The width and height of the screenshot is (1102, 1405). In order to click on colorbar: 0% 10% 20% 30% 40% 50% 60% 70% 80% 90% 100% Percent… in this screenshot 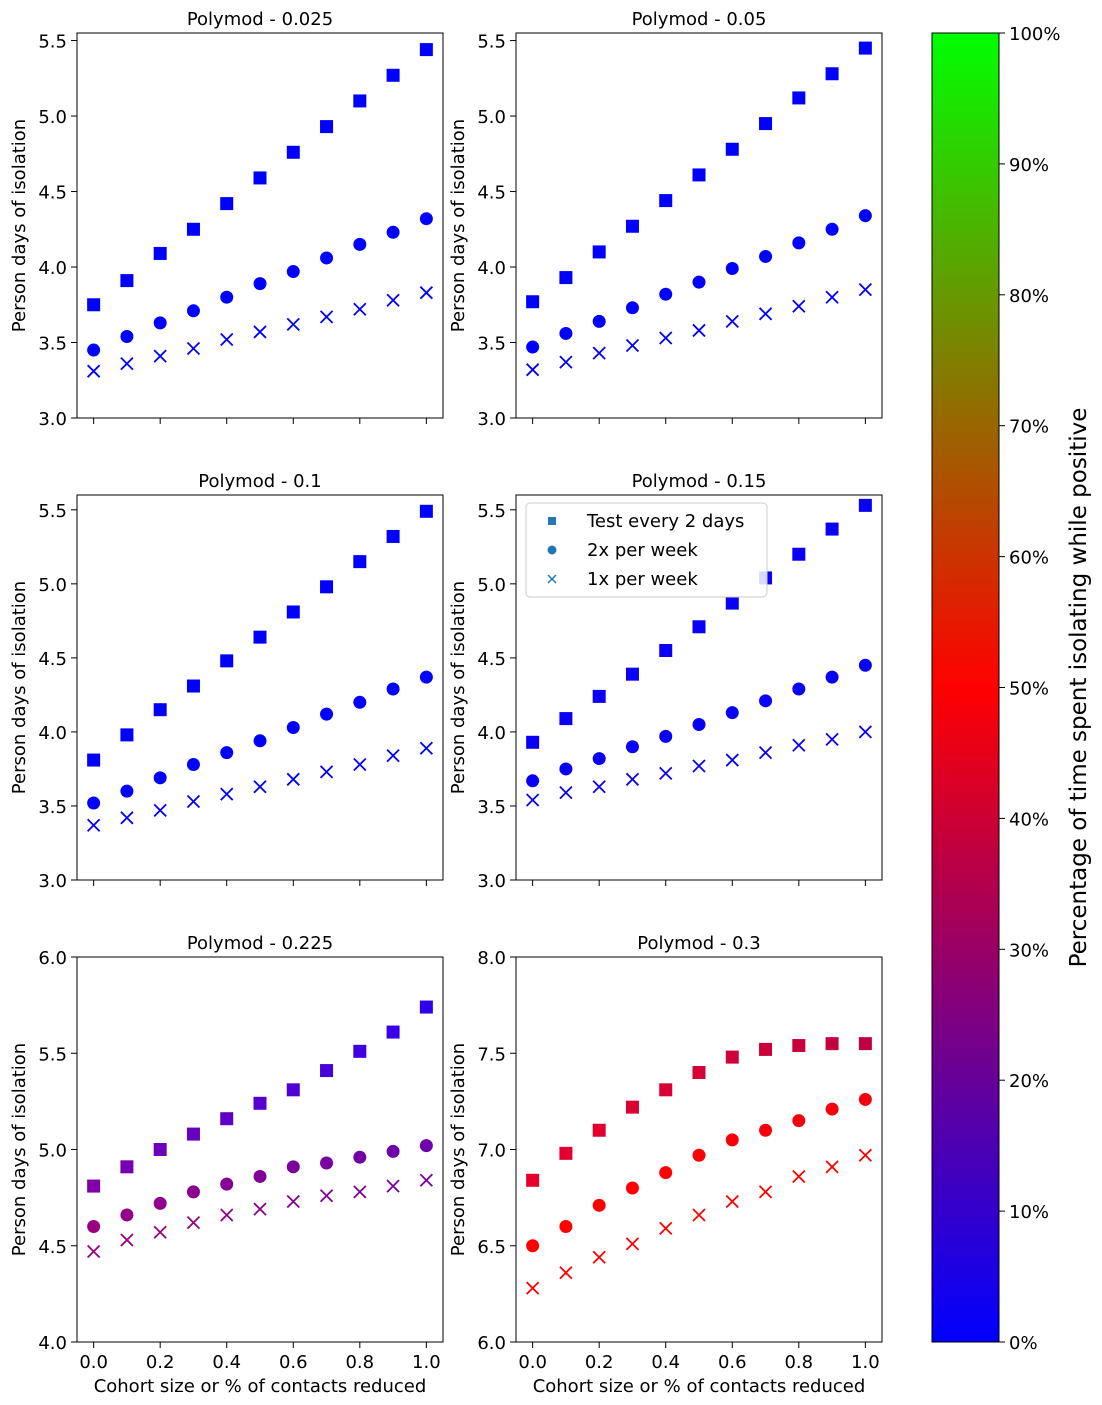, I will do `click(1011, 689)`.